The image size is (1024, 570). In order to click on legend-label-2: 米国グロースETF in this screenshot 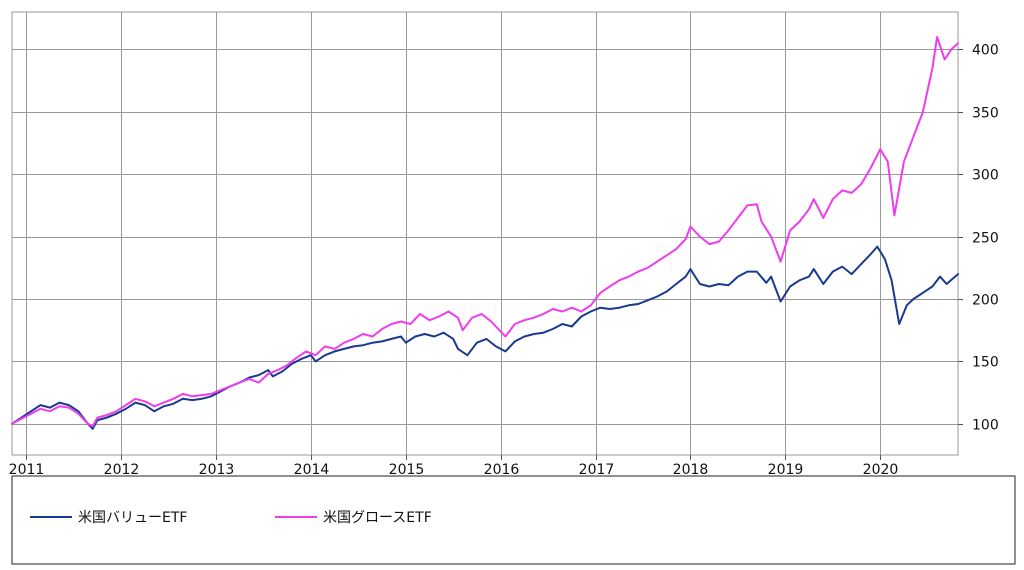, I will do `click(377, 518)`.